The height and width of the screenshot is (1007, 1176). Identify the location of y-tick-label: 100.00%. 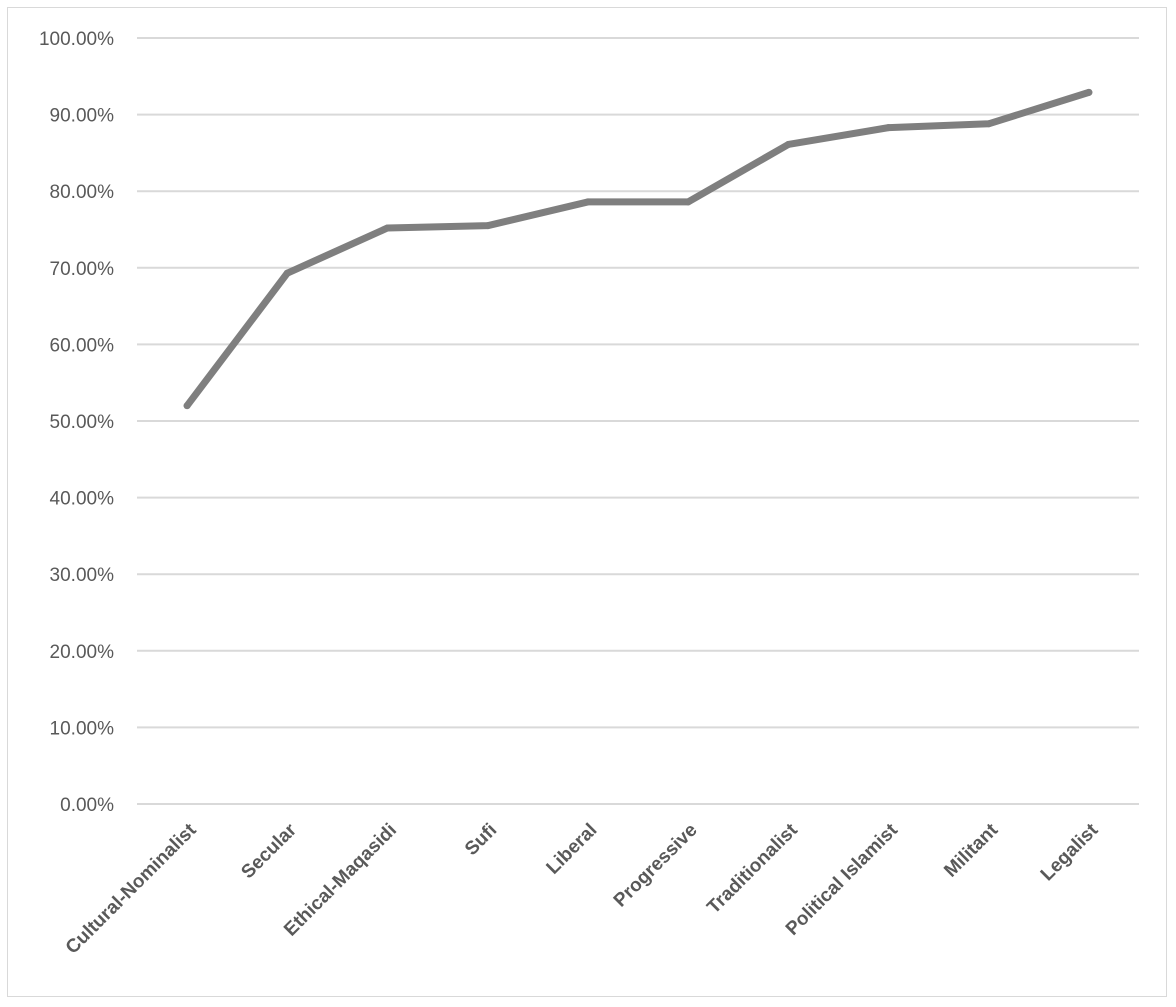
(76, 39).